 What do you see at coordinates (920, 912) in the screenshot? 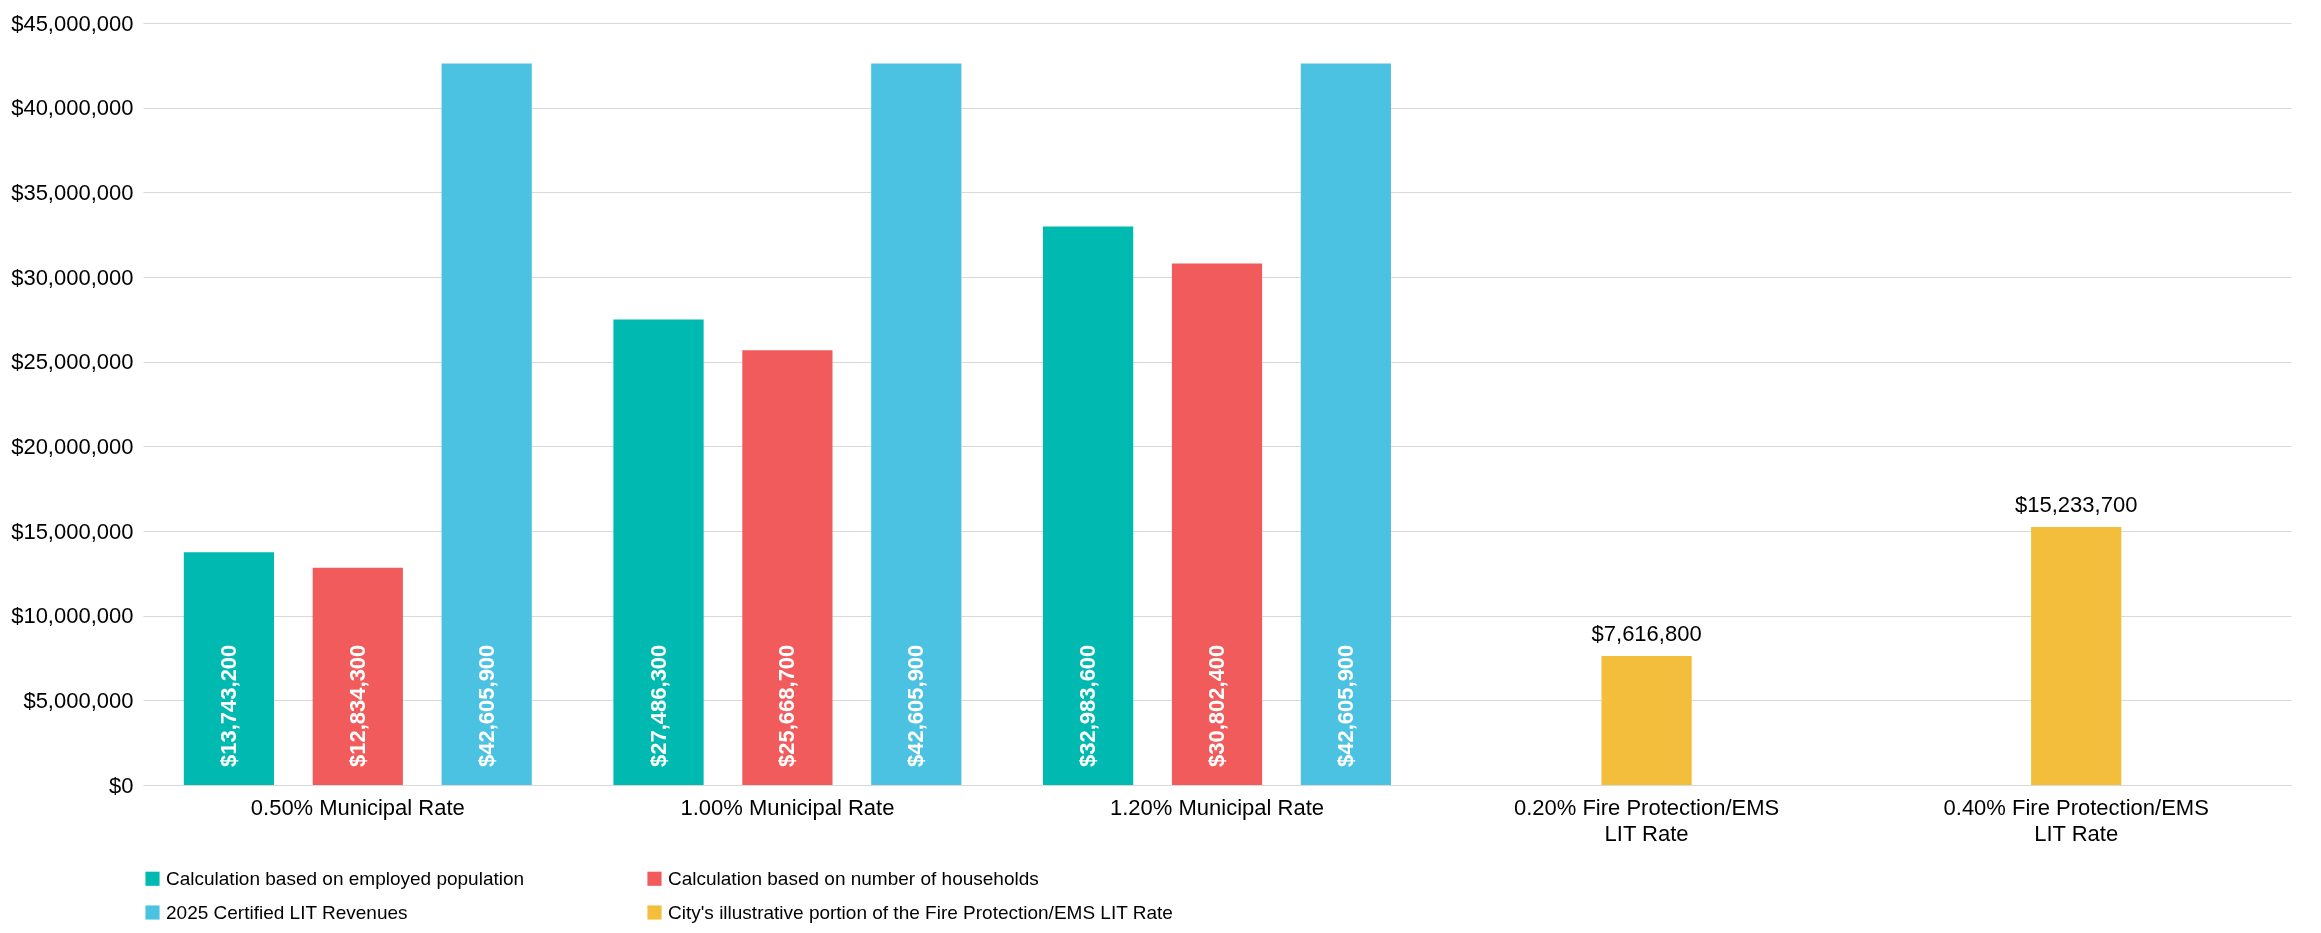
I see `legend-label: City's illustrative portion of the Fire Protection/EMS LIT Rate` at bounding box center [920, 912].